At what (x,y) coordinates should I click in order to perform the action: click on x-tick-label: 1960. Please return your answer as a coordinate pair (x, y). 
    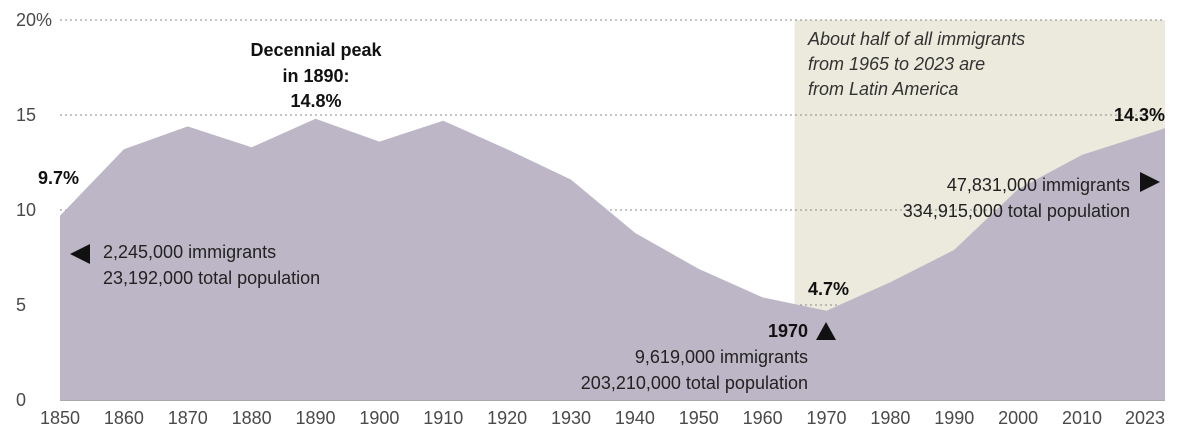
    Looking at the image, I should click on (763, 418).